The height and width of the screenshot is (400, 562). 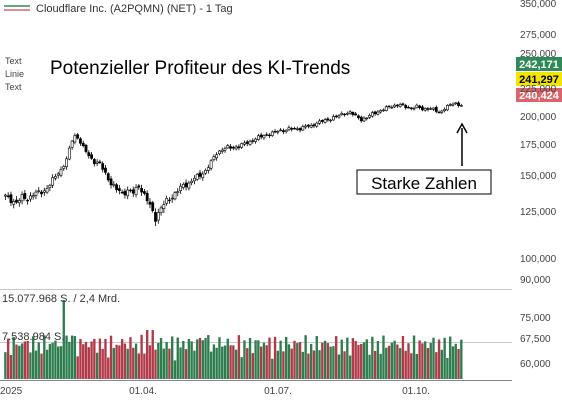 I want to click on time-tick: 2025, so click(x=11, y=391).